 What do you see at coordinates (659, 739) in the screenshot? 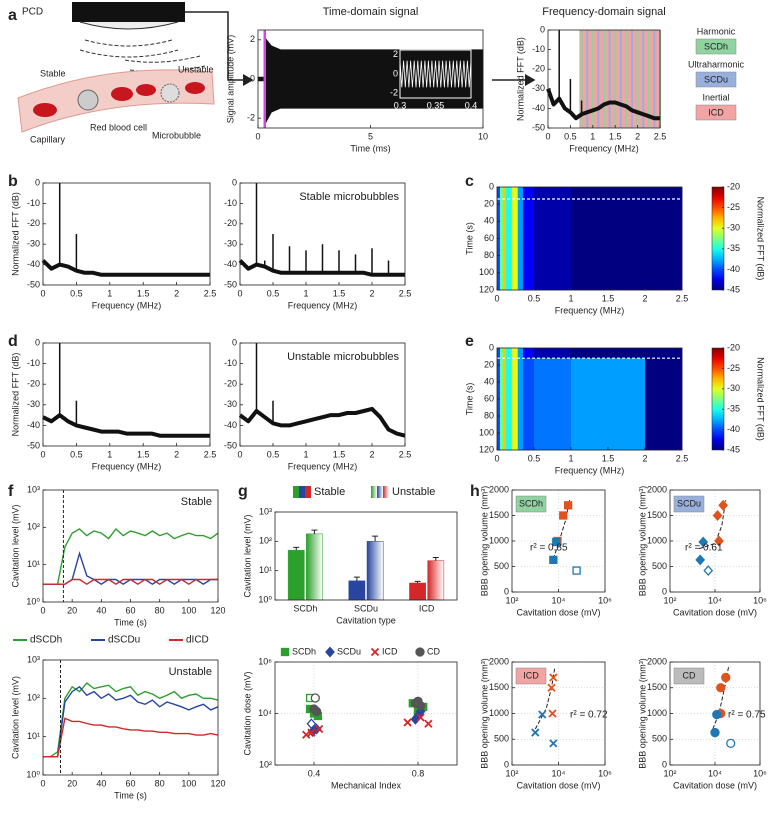
I see `y-tick-label: 500` at bounding box center [659, 739].